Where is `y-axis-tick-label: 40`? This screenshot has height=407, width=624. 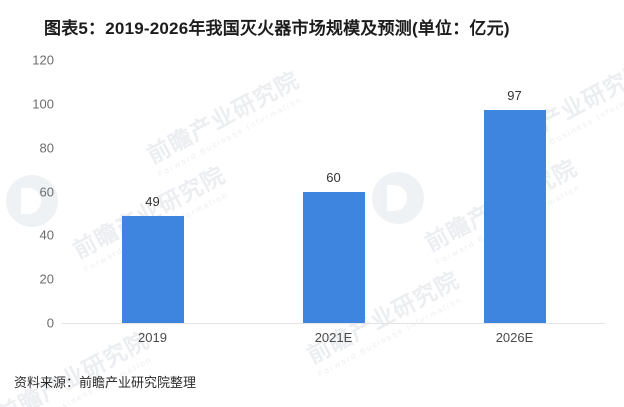 y-axis-tick-label: 40 is located at coordinates (46, 235).